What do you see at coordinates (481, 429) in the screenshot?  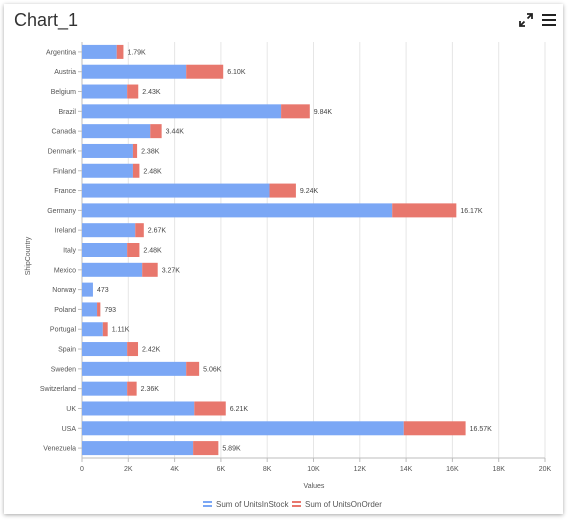 I see `data-label: 16.57K` at bounding box center [481, 429].